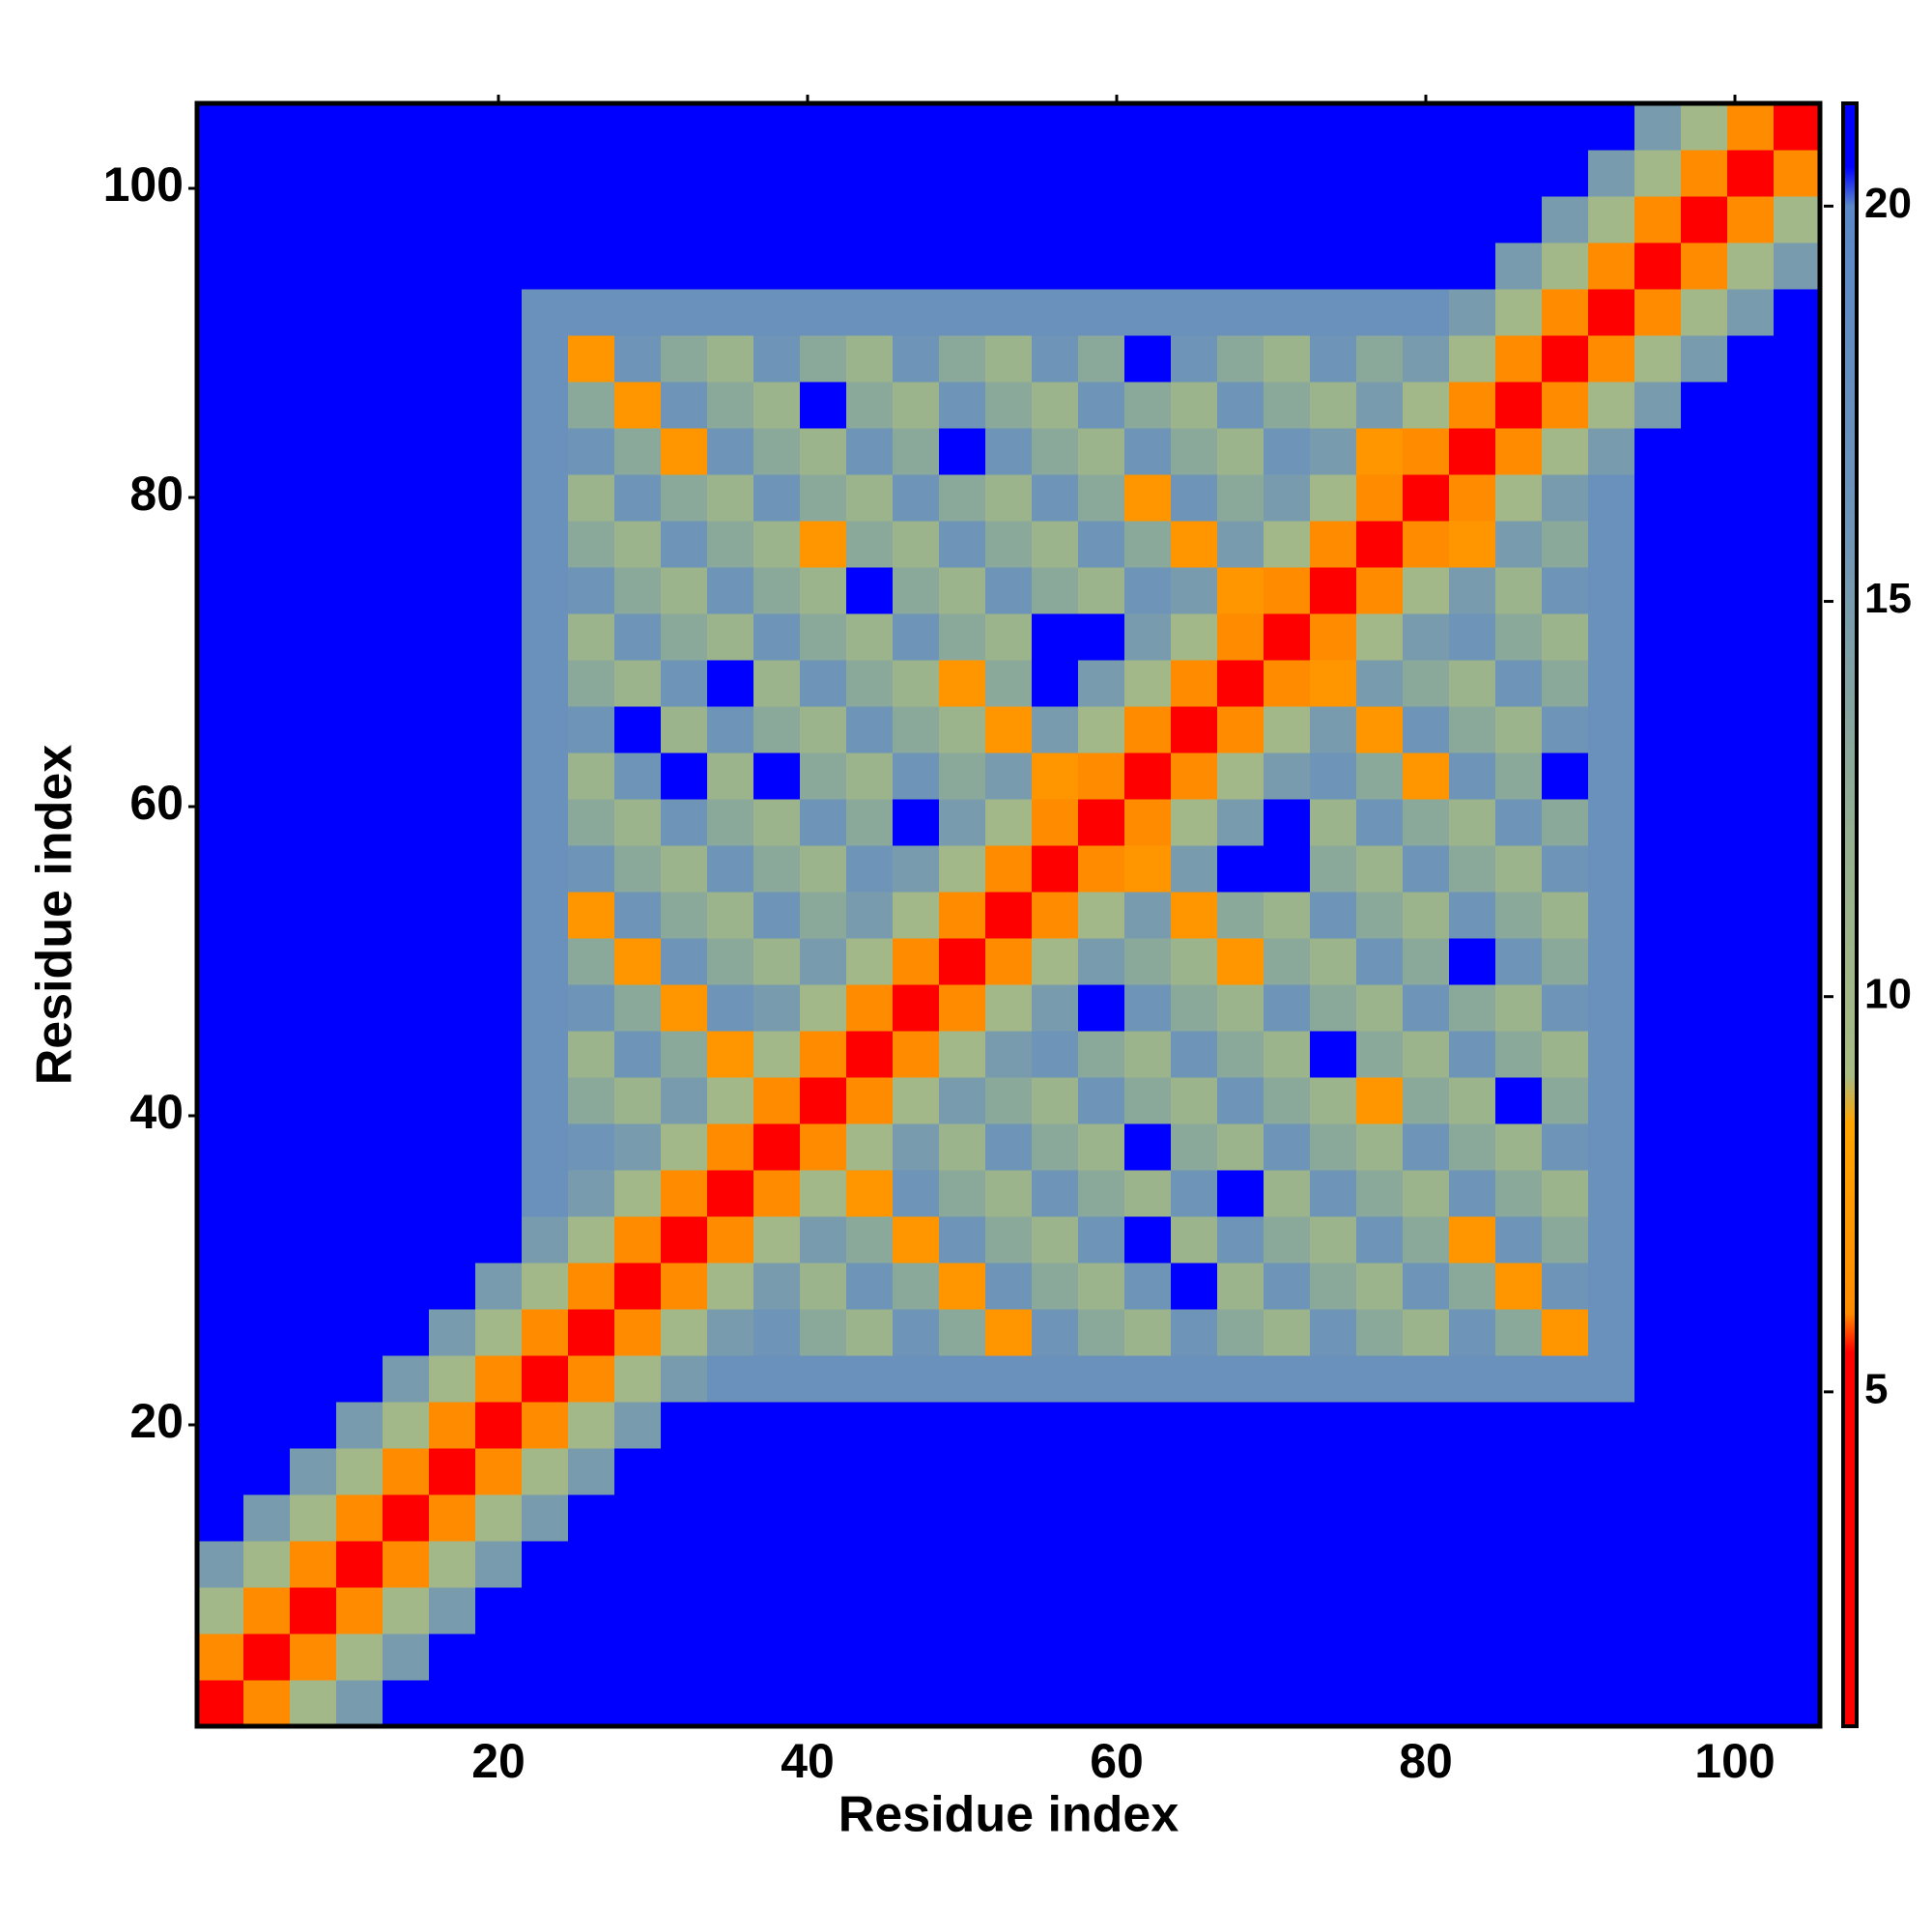 The height and width of the screenshot is (1932, 1932). What do you see at coordinates (156, 803) in the screenshot?
I see `y-tick-label: 60` at bounding box center [156, 803].